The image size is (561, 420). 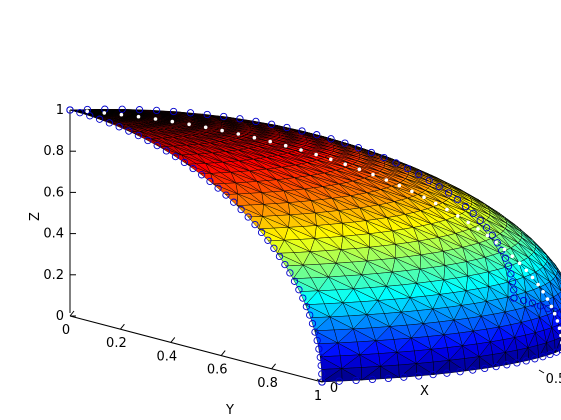 What do you see at coordinates (66, 330) in the screenshot?
I see `y-tick-label: 0` at bounding box center [66, 330].